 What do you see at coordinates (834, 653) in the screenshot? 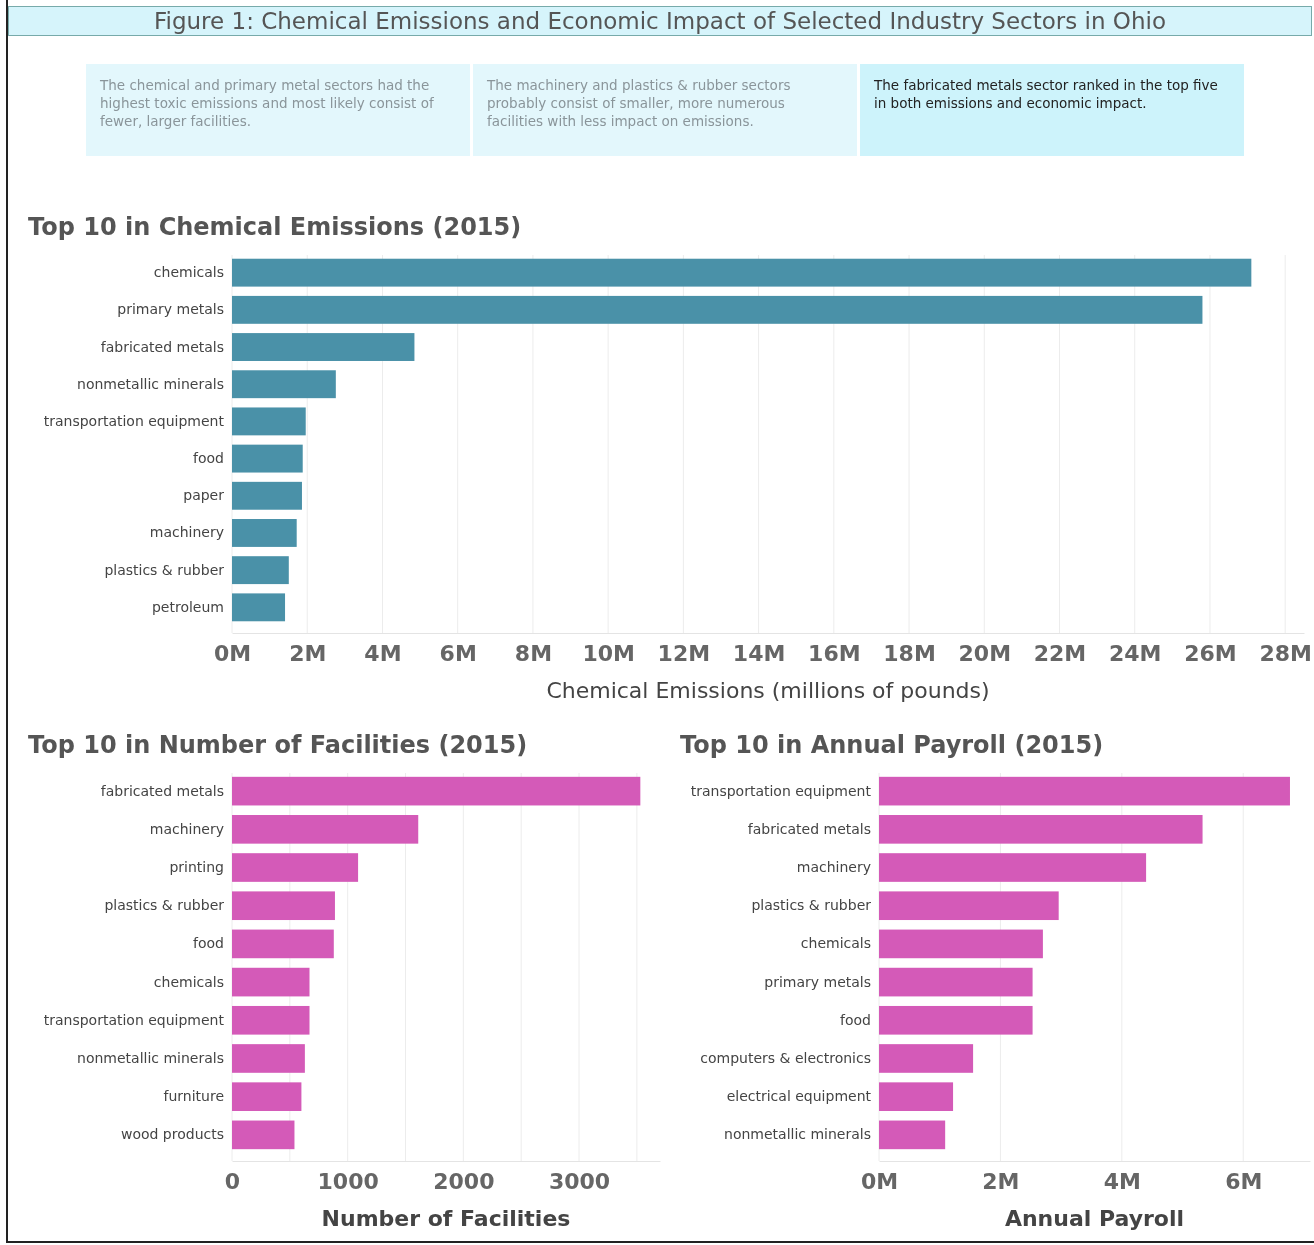
I see `x-tick-label: 16M` at bounding box center [834, 653].